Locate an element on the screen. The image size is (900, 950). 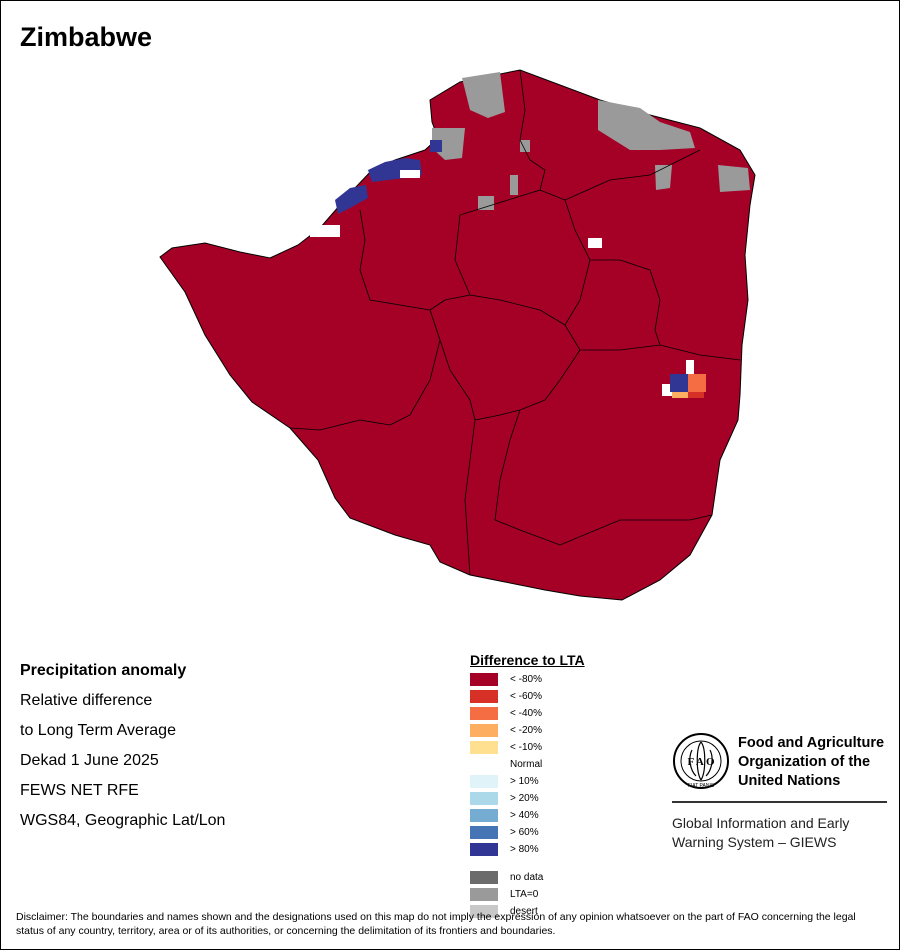
legend-item: < -20% is located at coordinates (527, 731).